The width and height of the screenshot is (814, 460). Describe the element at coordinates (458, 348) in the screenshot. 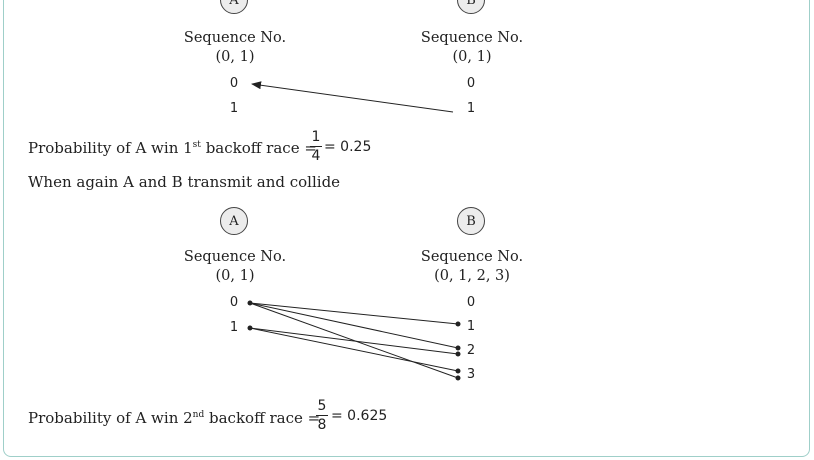

I see `dot-b2a` at that location.